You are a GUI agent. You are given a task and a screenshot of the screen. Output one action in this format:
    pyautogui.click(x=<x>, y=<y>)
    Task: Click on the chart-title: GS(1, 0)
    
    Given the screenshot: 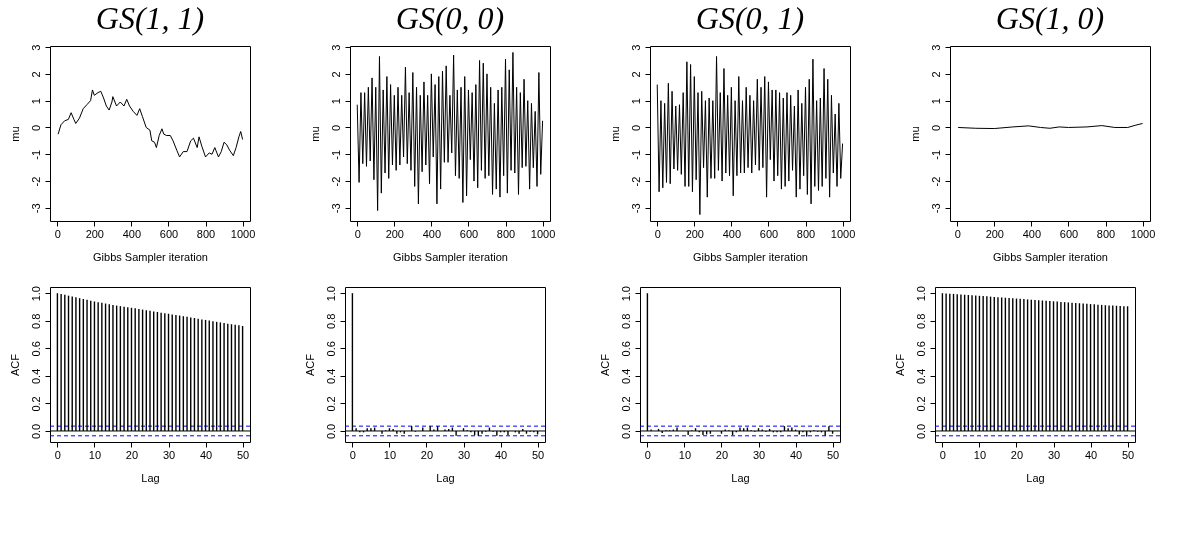 What is the action you would take?
    pyautogui.click(x=1050, y=18)
    